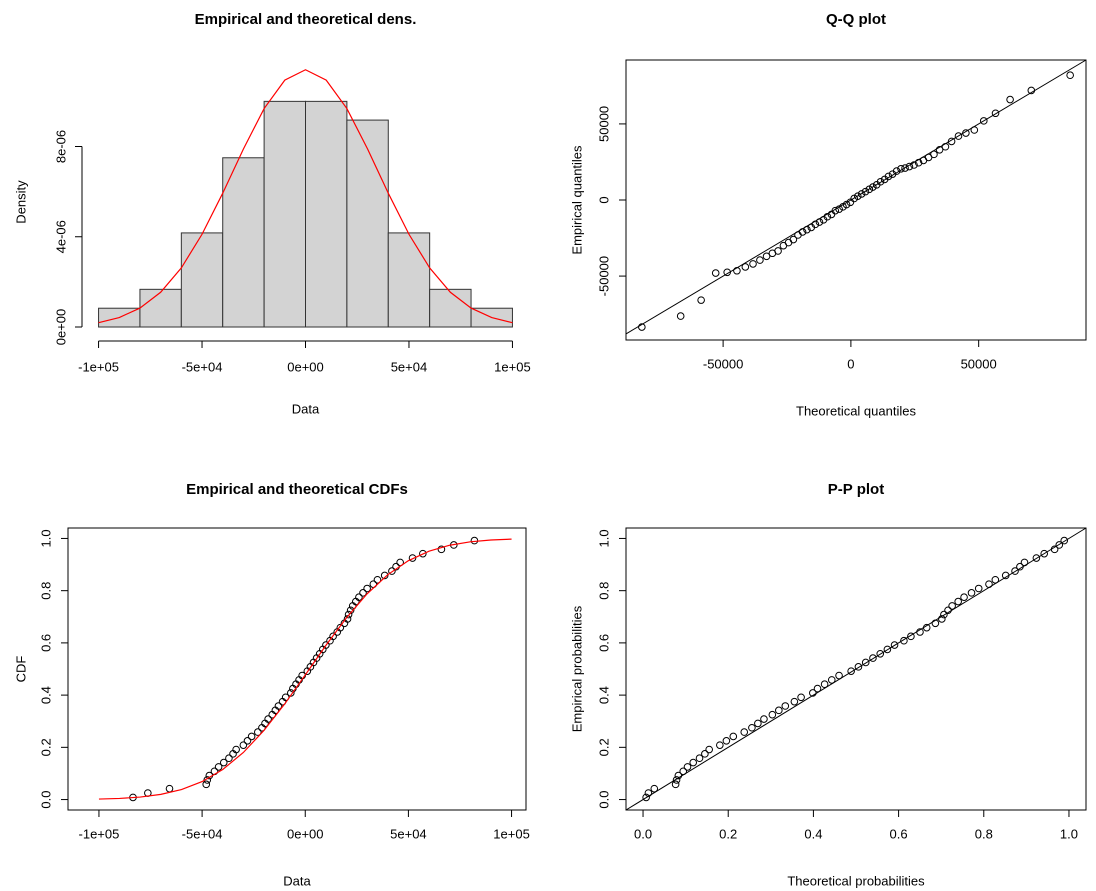 This screenshot has height=891, width=1096. I want to click on y-tick-label: 50000, so click(603, 124).